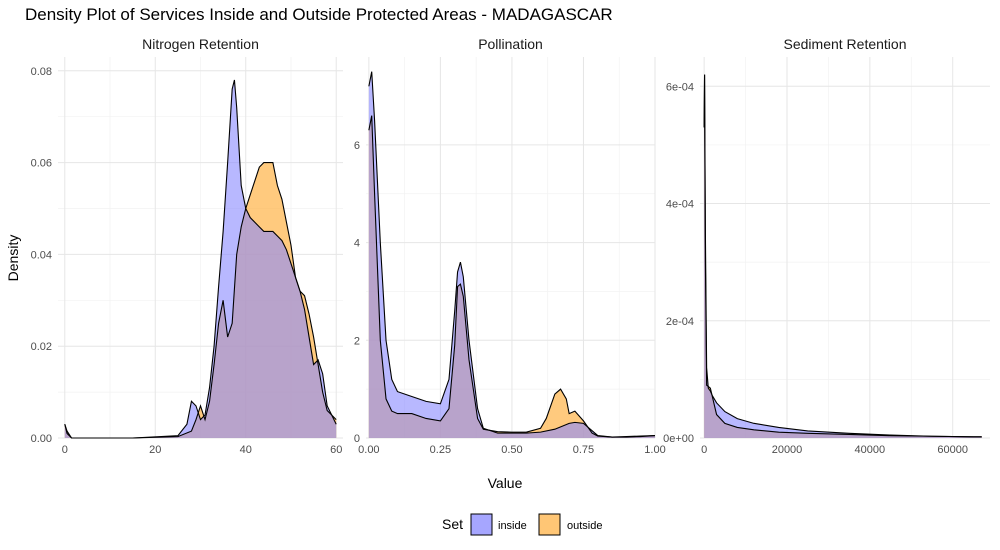 The image size is (1000, 550). What do you see at coordinates (357, 146) in the screenshot?
I see `y-tick-label: 6` at bounding box center [357, 146].